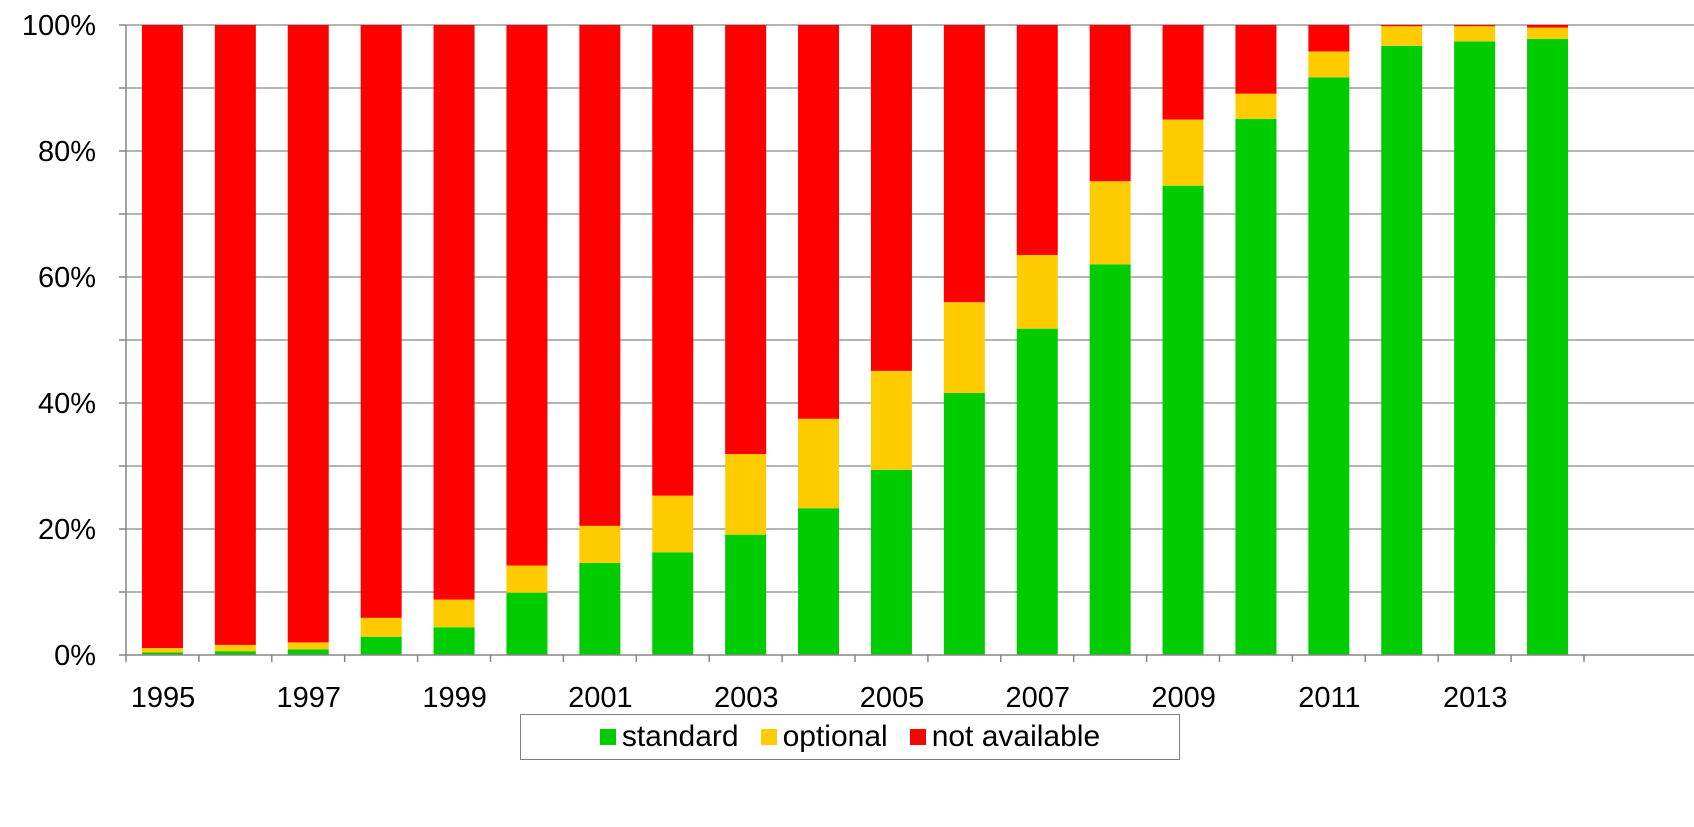 This screenshot has width=1694, height=827. I want to click on bar-standard-1999, so click(454, 641).